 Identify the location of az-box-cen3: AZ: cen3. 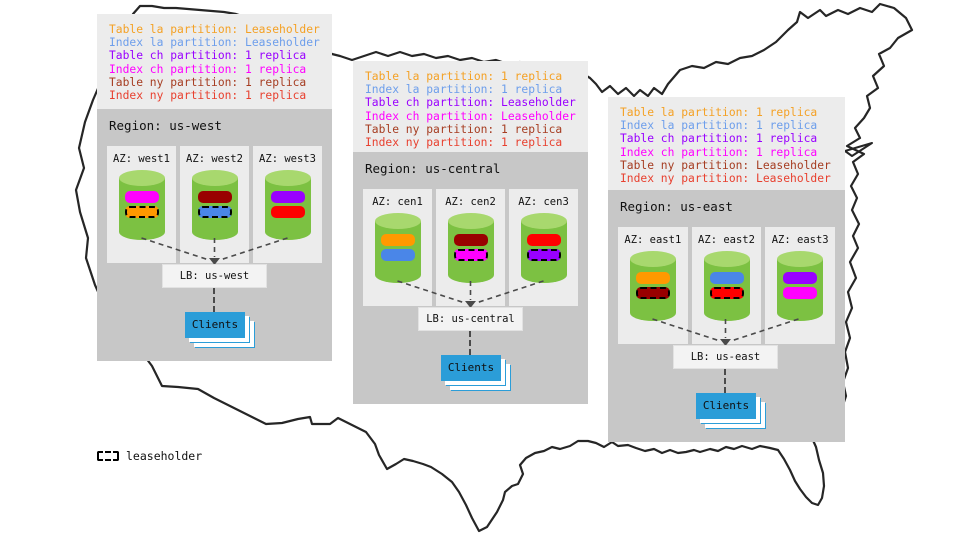
(543, 247).